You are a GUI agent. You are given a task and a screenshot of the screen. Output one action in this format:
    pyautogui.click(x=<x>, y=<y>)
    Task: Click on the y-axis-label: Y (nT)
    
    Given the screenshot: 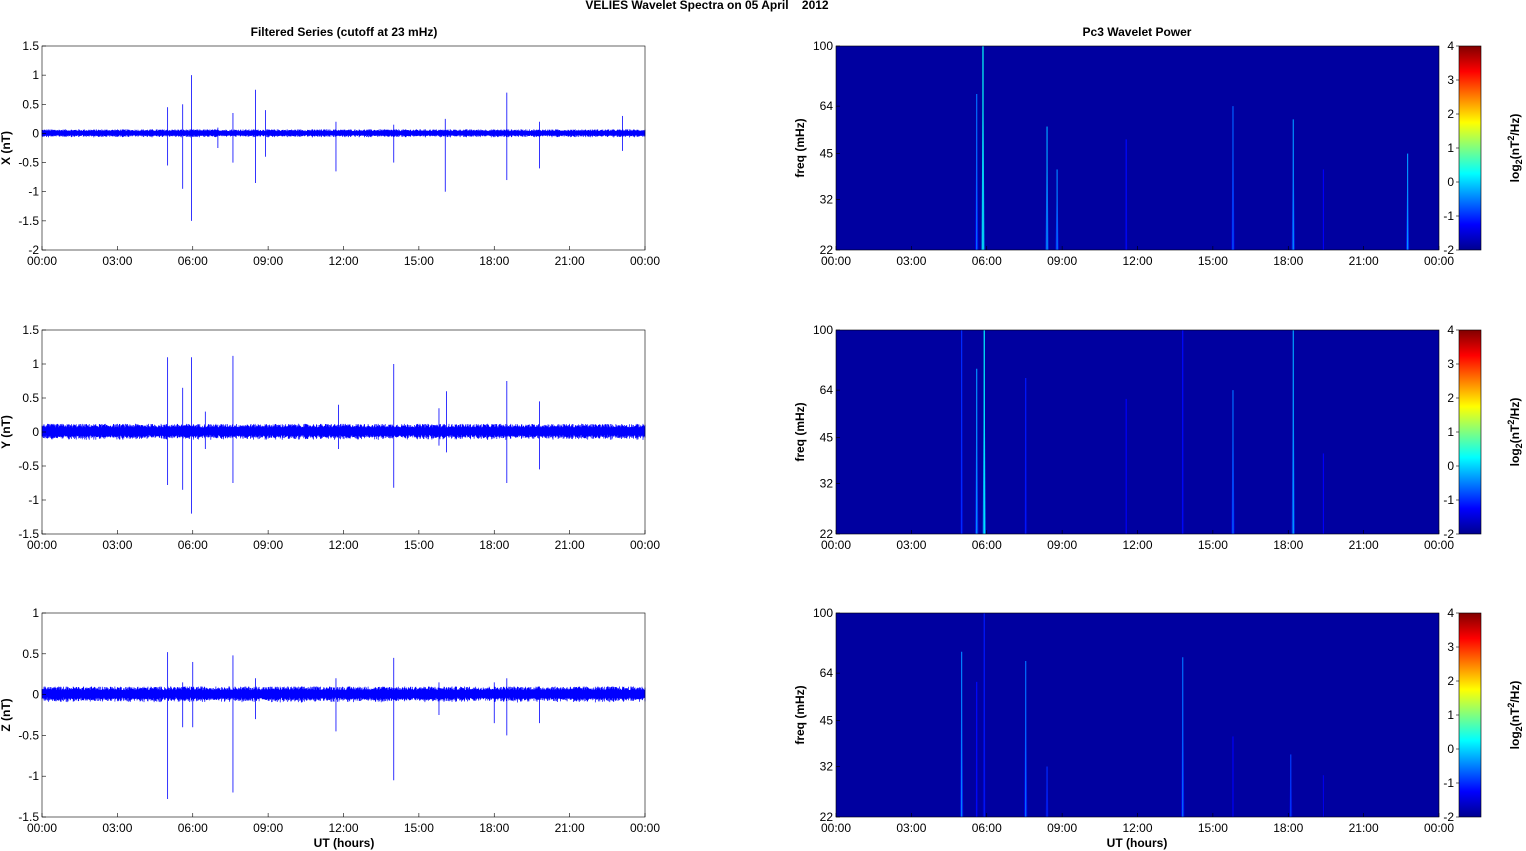 What is the action you would take?
    pyautogui.click(x=6, y=432)
    